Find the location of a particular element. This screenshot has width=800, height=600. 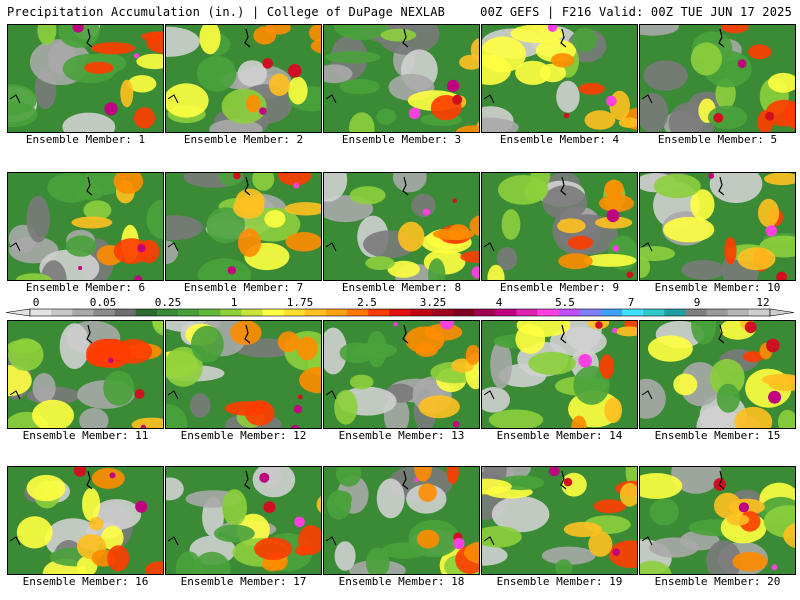

colorbar-tick-label: 3.25 is located at coordinates (433, 302).